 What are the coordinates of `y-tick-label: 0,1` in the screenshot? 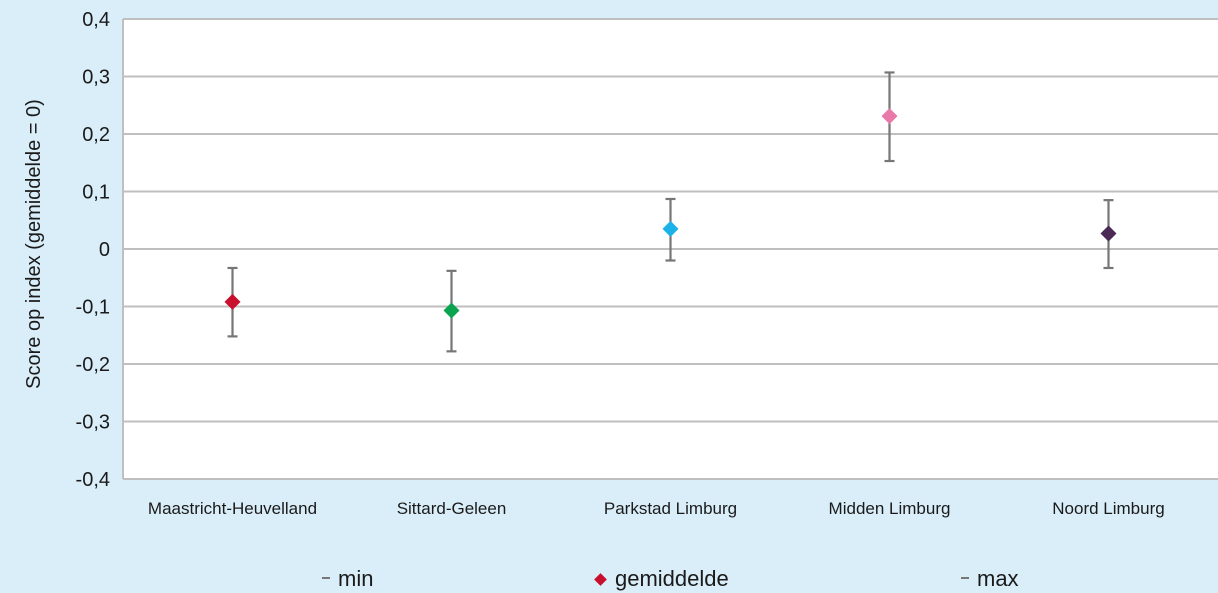 It's located at (96, 193).